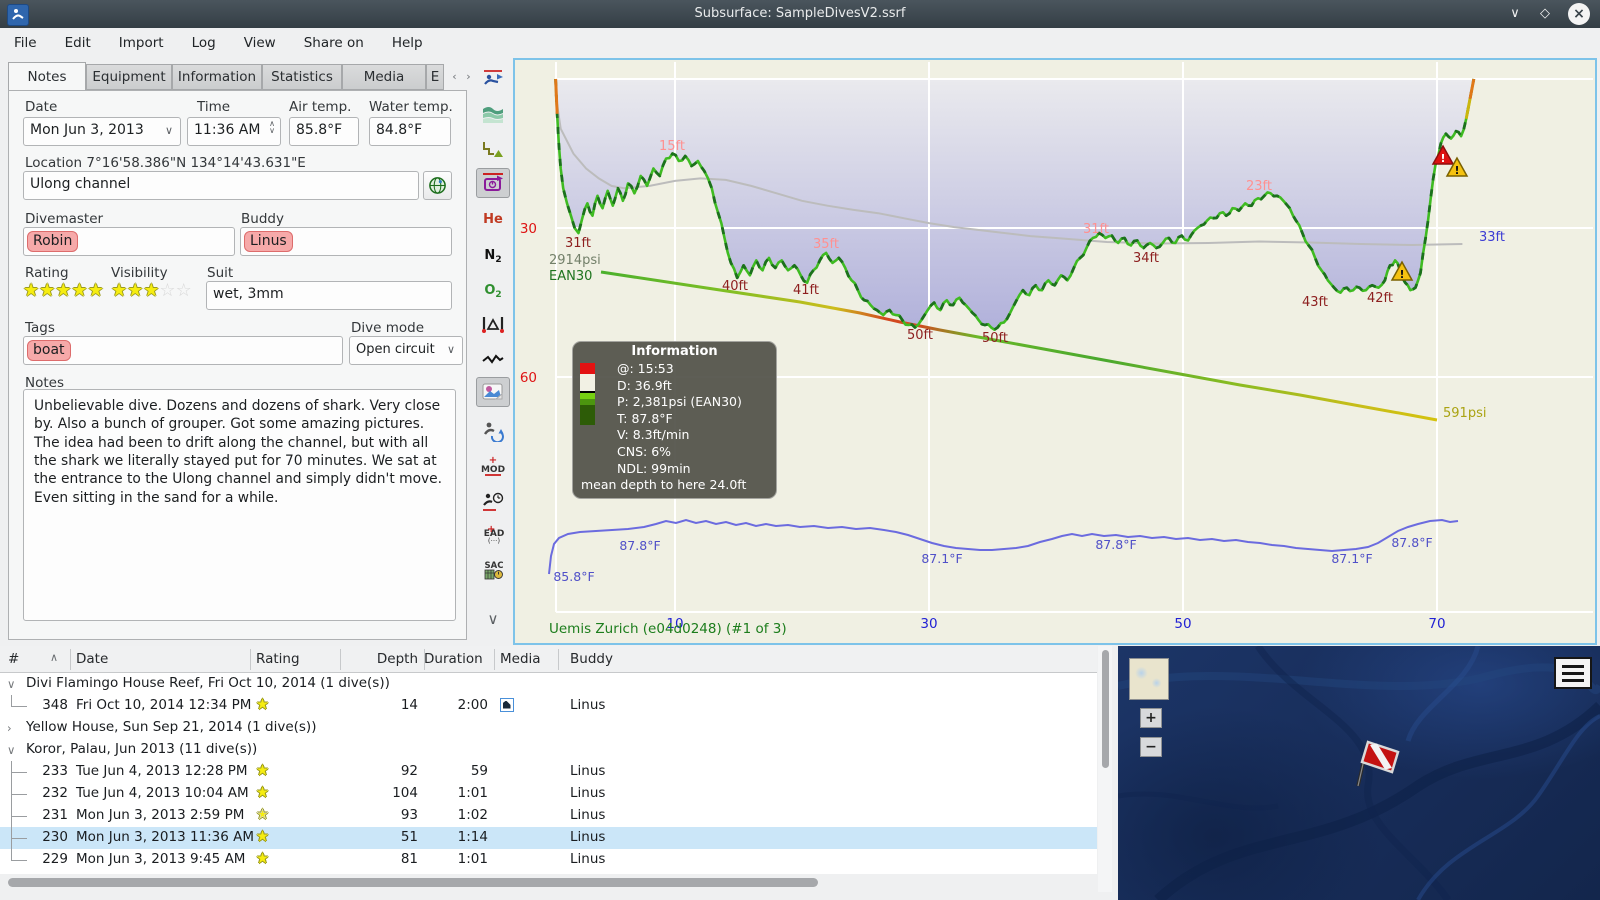 This screenshot has height=900, width=1600. Describe the element at coordinates (413, 882) in the screenshot. I see `horizontal-scrollbar-thumb` at that location.